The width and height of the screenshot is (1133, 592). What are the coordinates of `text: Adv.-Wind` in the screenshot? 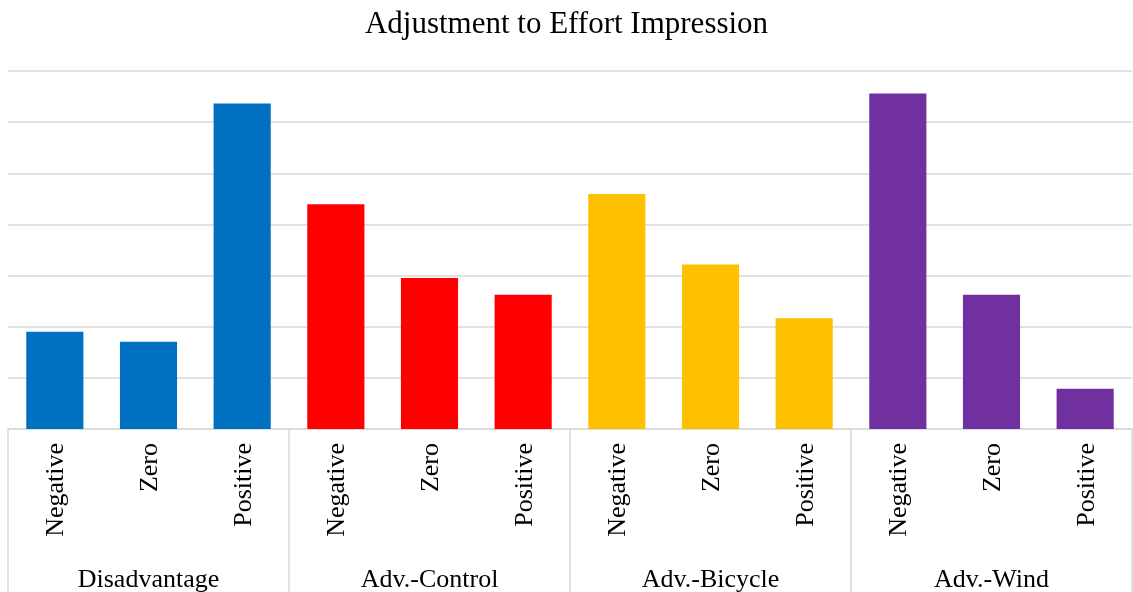 It's located at (991, 577).